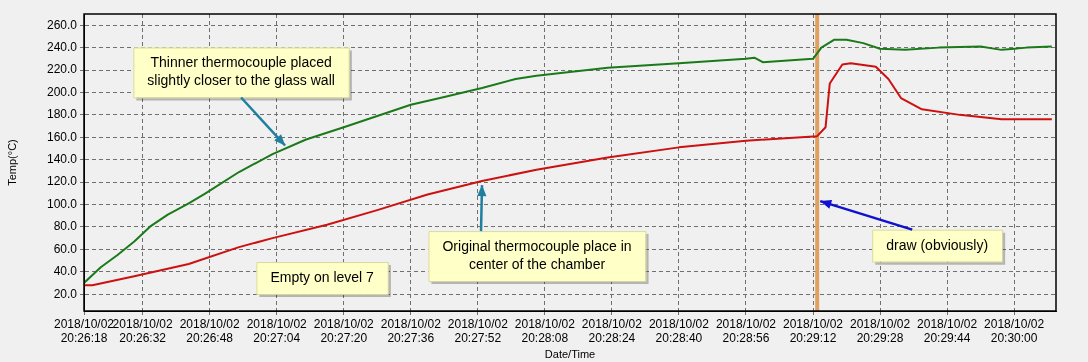 The width and height of the screenshot is (1088, 362). I want to click on x-tick-label: 2018/10/02 20:27:36, so click(411, 330).